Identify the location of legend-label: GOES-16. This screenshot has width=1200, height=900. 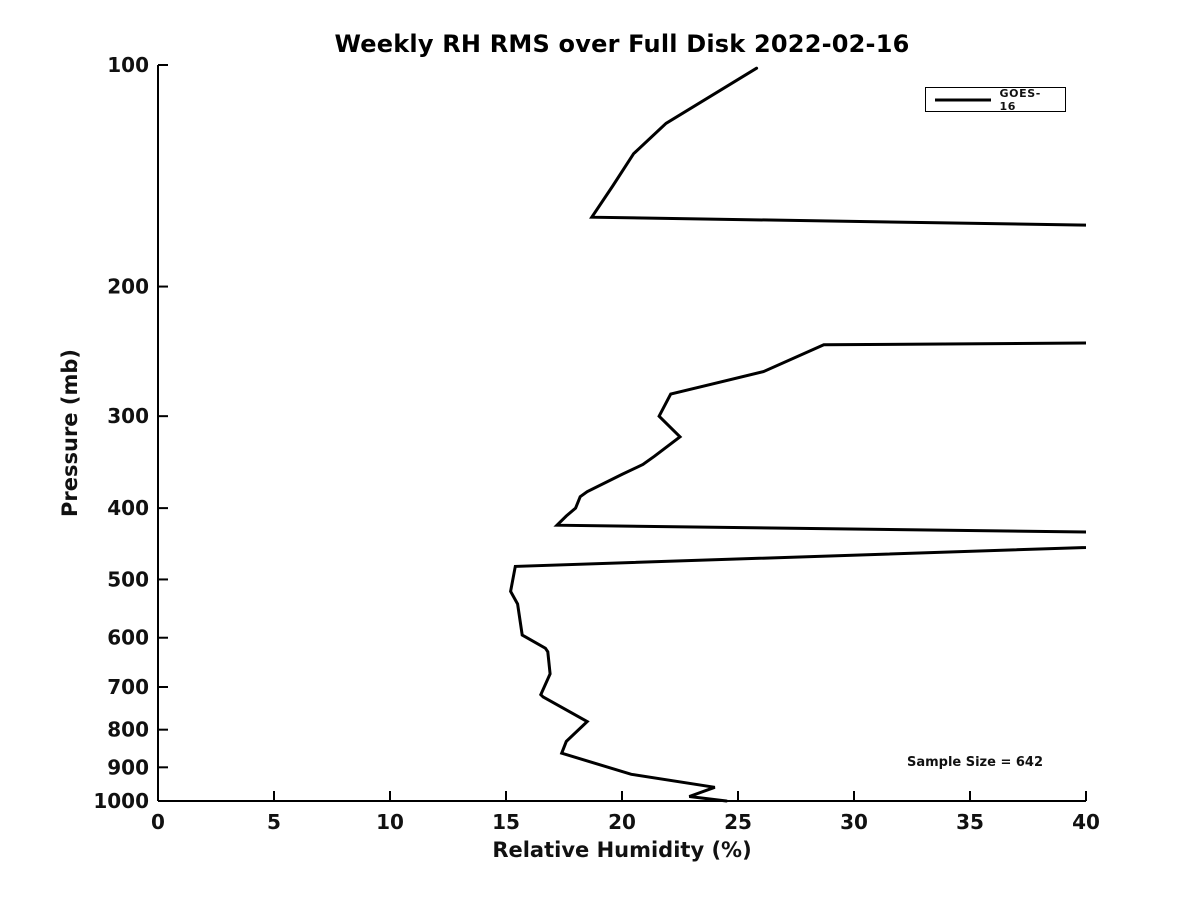
(1020, 99).